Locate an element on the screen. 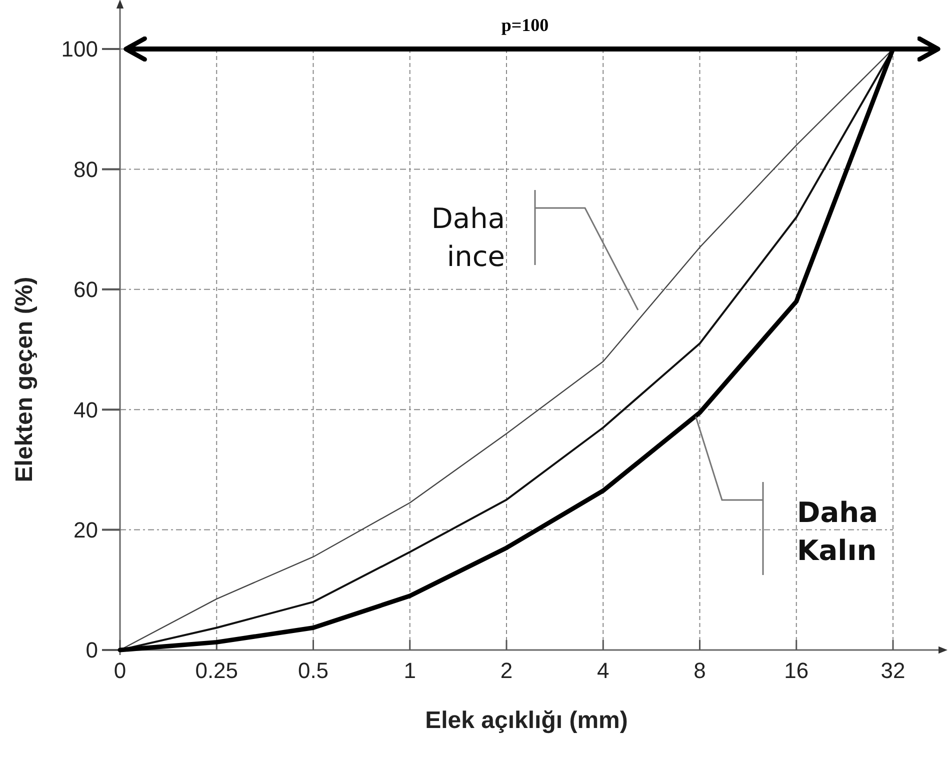  y-tick-label: 20 is located at coordinates (86, 530).